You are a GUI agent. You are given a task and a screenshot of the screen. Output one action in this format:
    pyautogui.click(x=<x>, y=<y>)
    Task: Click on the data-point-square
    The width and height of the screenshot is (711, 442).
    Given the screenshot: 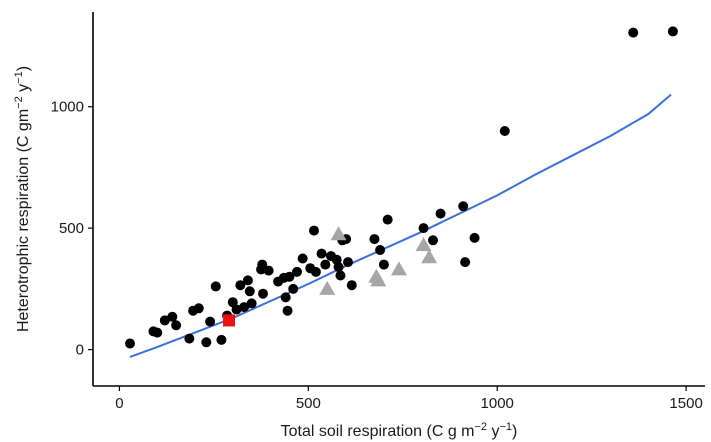 What is the action you would take?
    pyautogui.click(x=229, y=320)
    